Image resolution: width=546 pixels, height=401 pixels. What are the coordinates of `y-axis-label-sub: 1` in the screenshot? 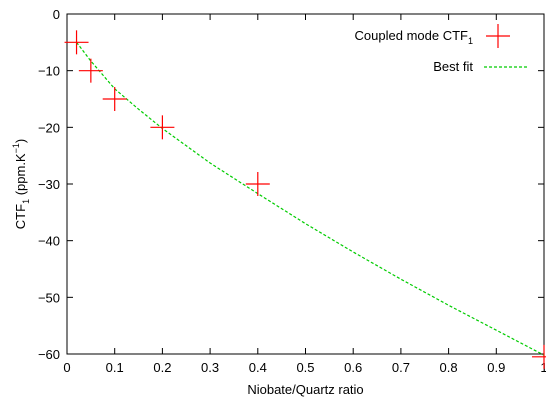 It's located at (26, 201).